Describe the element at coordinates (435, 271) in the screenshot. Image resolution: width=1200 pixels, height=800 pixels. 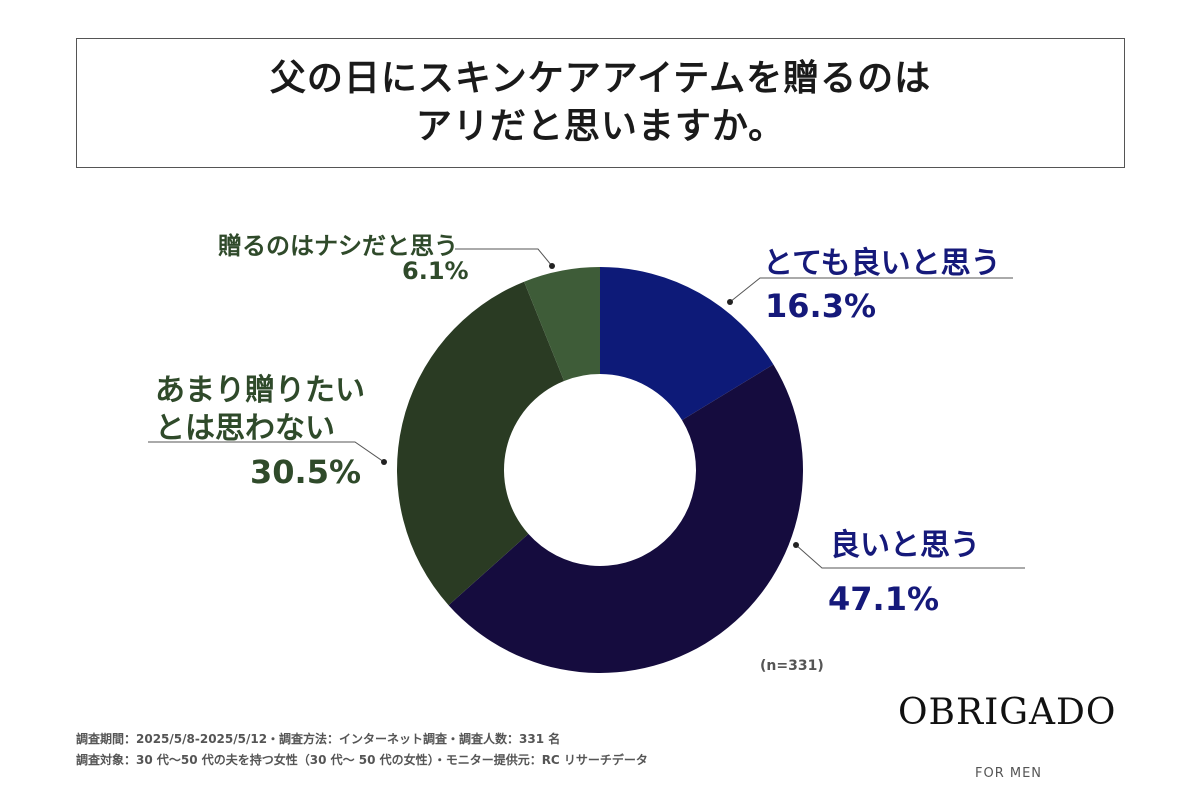
I see `slice-value-no-way: 6.1%` at that location.